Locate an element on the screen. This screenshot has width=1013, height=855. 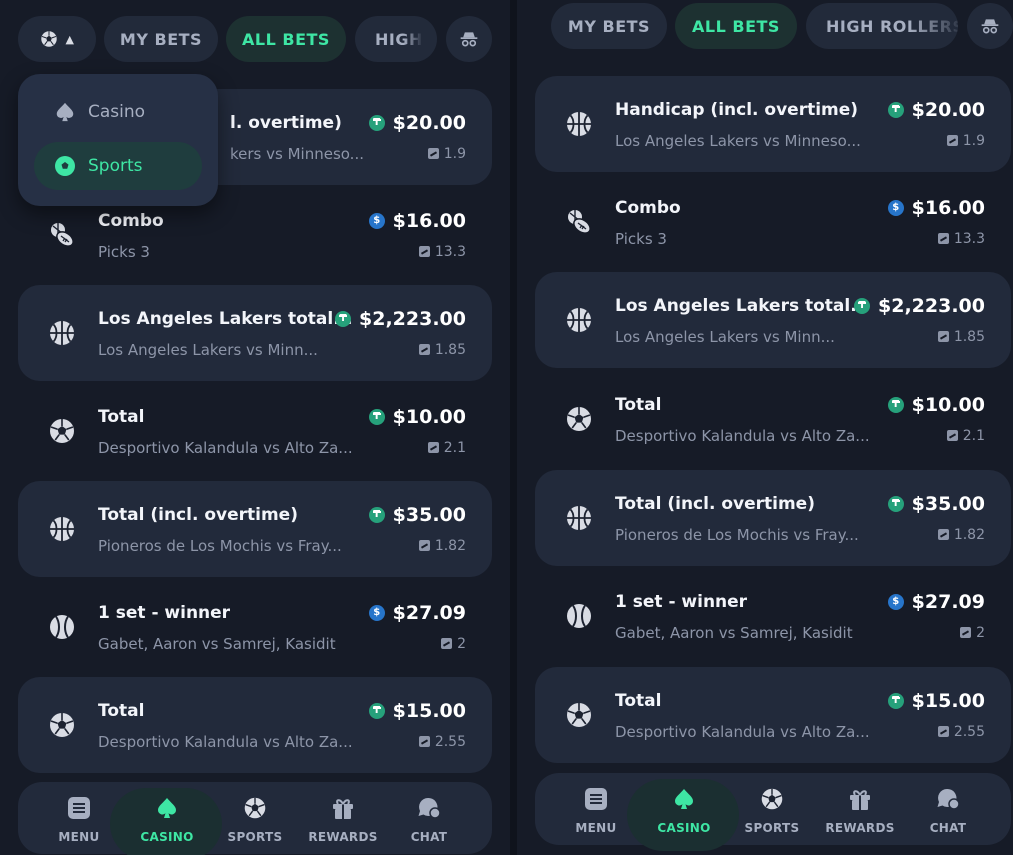
bet-title: Handicap (incl. overtime) is located at coordinates (737, 110).